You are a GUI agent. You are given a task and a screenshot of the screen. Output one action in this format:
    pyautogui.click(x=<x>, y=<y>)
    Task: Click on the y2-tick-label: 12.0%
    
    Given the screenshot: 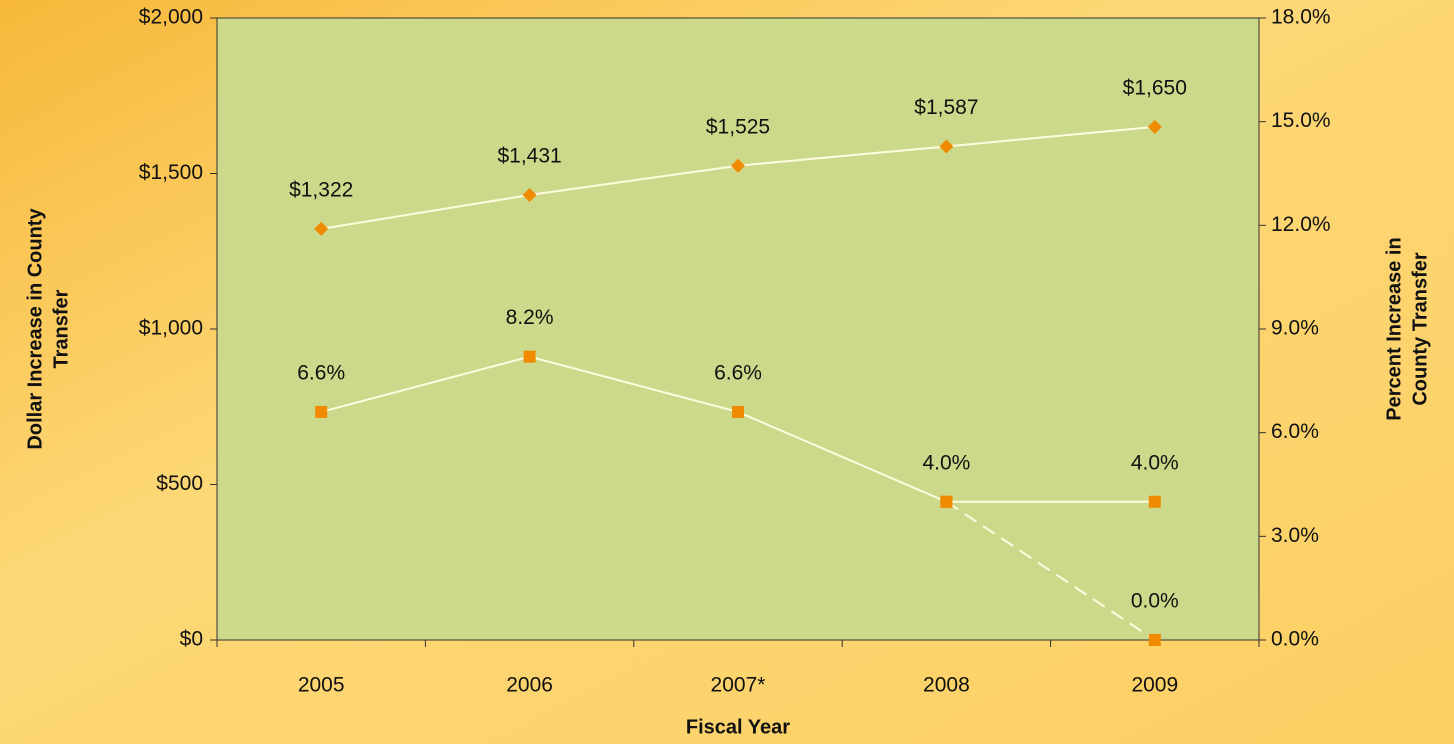 What is the action you would take?
    pyautogui.click(x=1301, y=224)
    